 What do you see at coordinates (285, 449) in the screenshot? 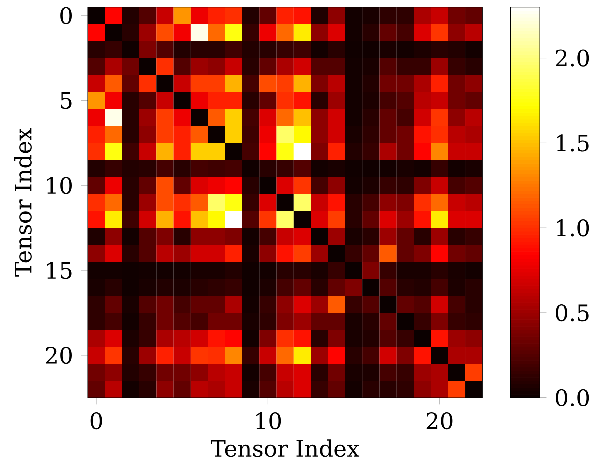
I see `x-axis-title: Tensor Index` at bounding box center [285, 449].